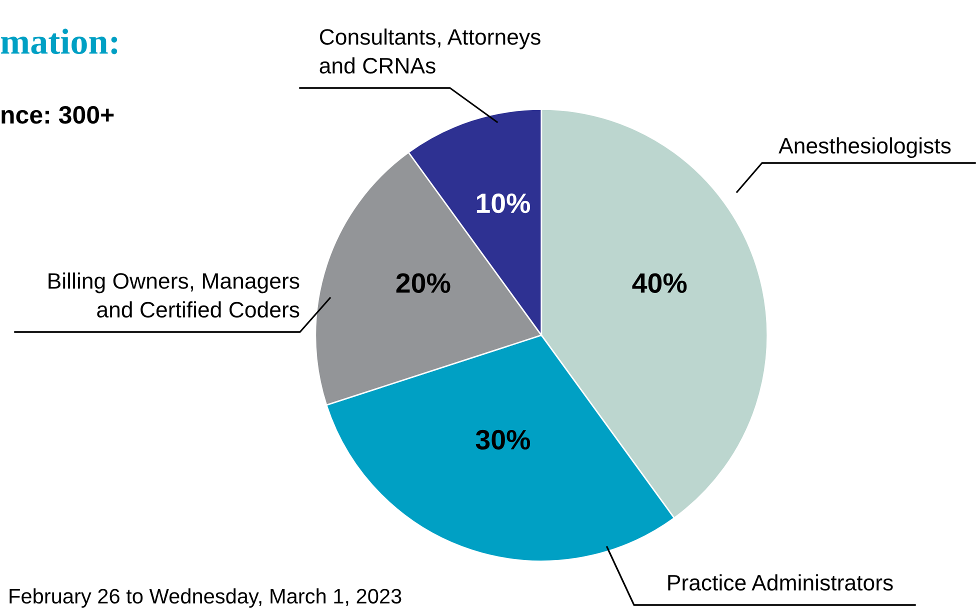 The width and height of the screenshot is (979, 610). Describe the element at coordinates (864, 147) in the screenshot. I see `slice-label: Anesthesiologists` at that location.